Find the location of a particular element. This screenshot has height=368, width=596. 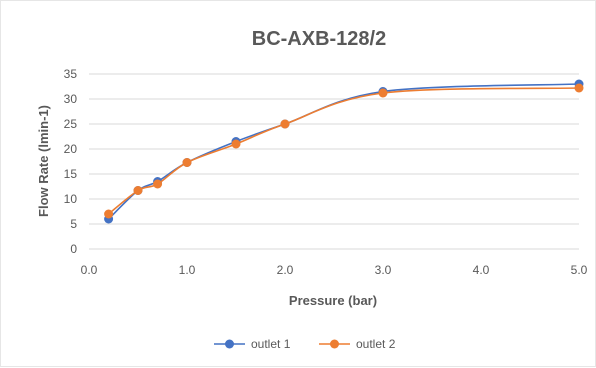

x-tick-label: 3.0 is located at coordinates (383, 270).